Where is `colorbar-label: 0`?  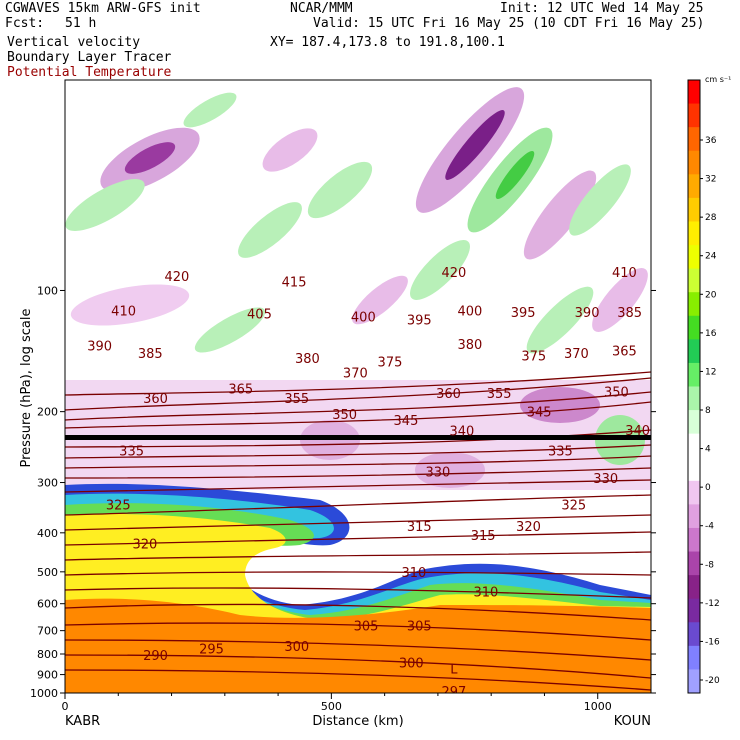 colorbar-label: 0 is located at coordinates (708, 488).